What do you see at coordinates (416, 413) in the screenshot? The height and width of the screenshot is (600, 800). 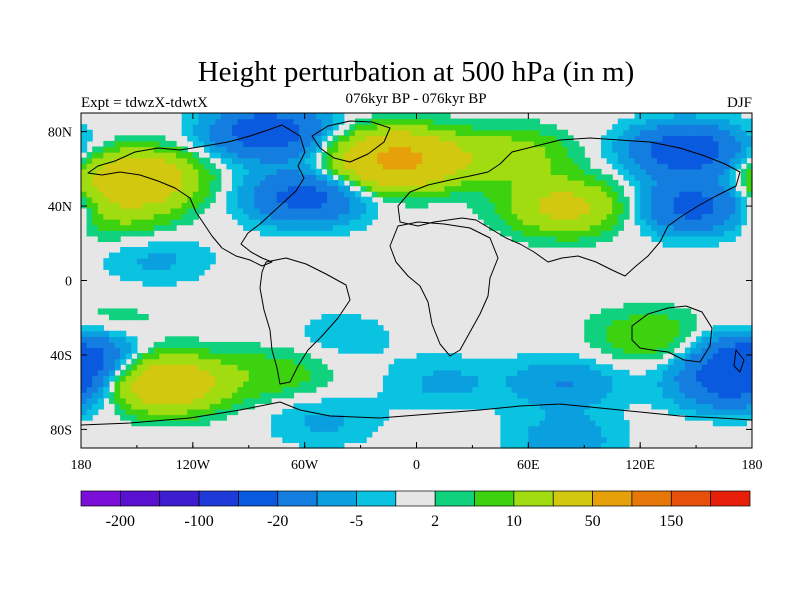 I see `coastline-antarctica` at bounding box center [416, 413].